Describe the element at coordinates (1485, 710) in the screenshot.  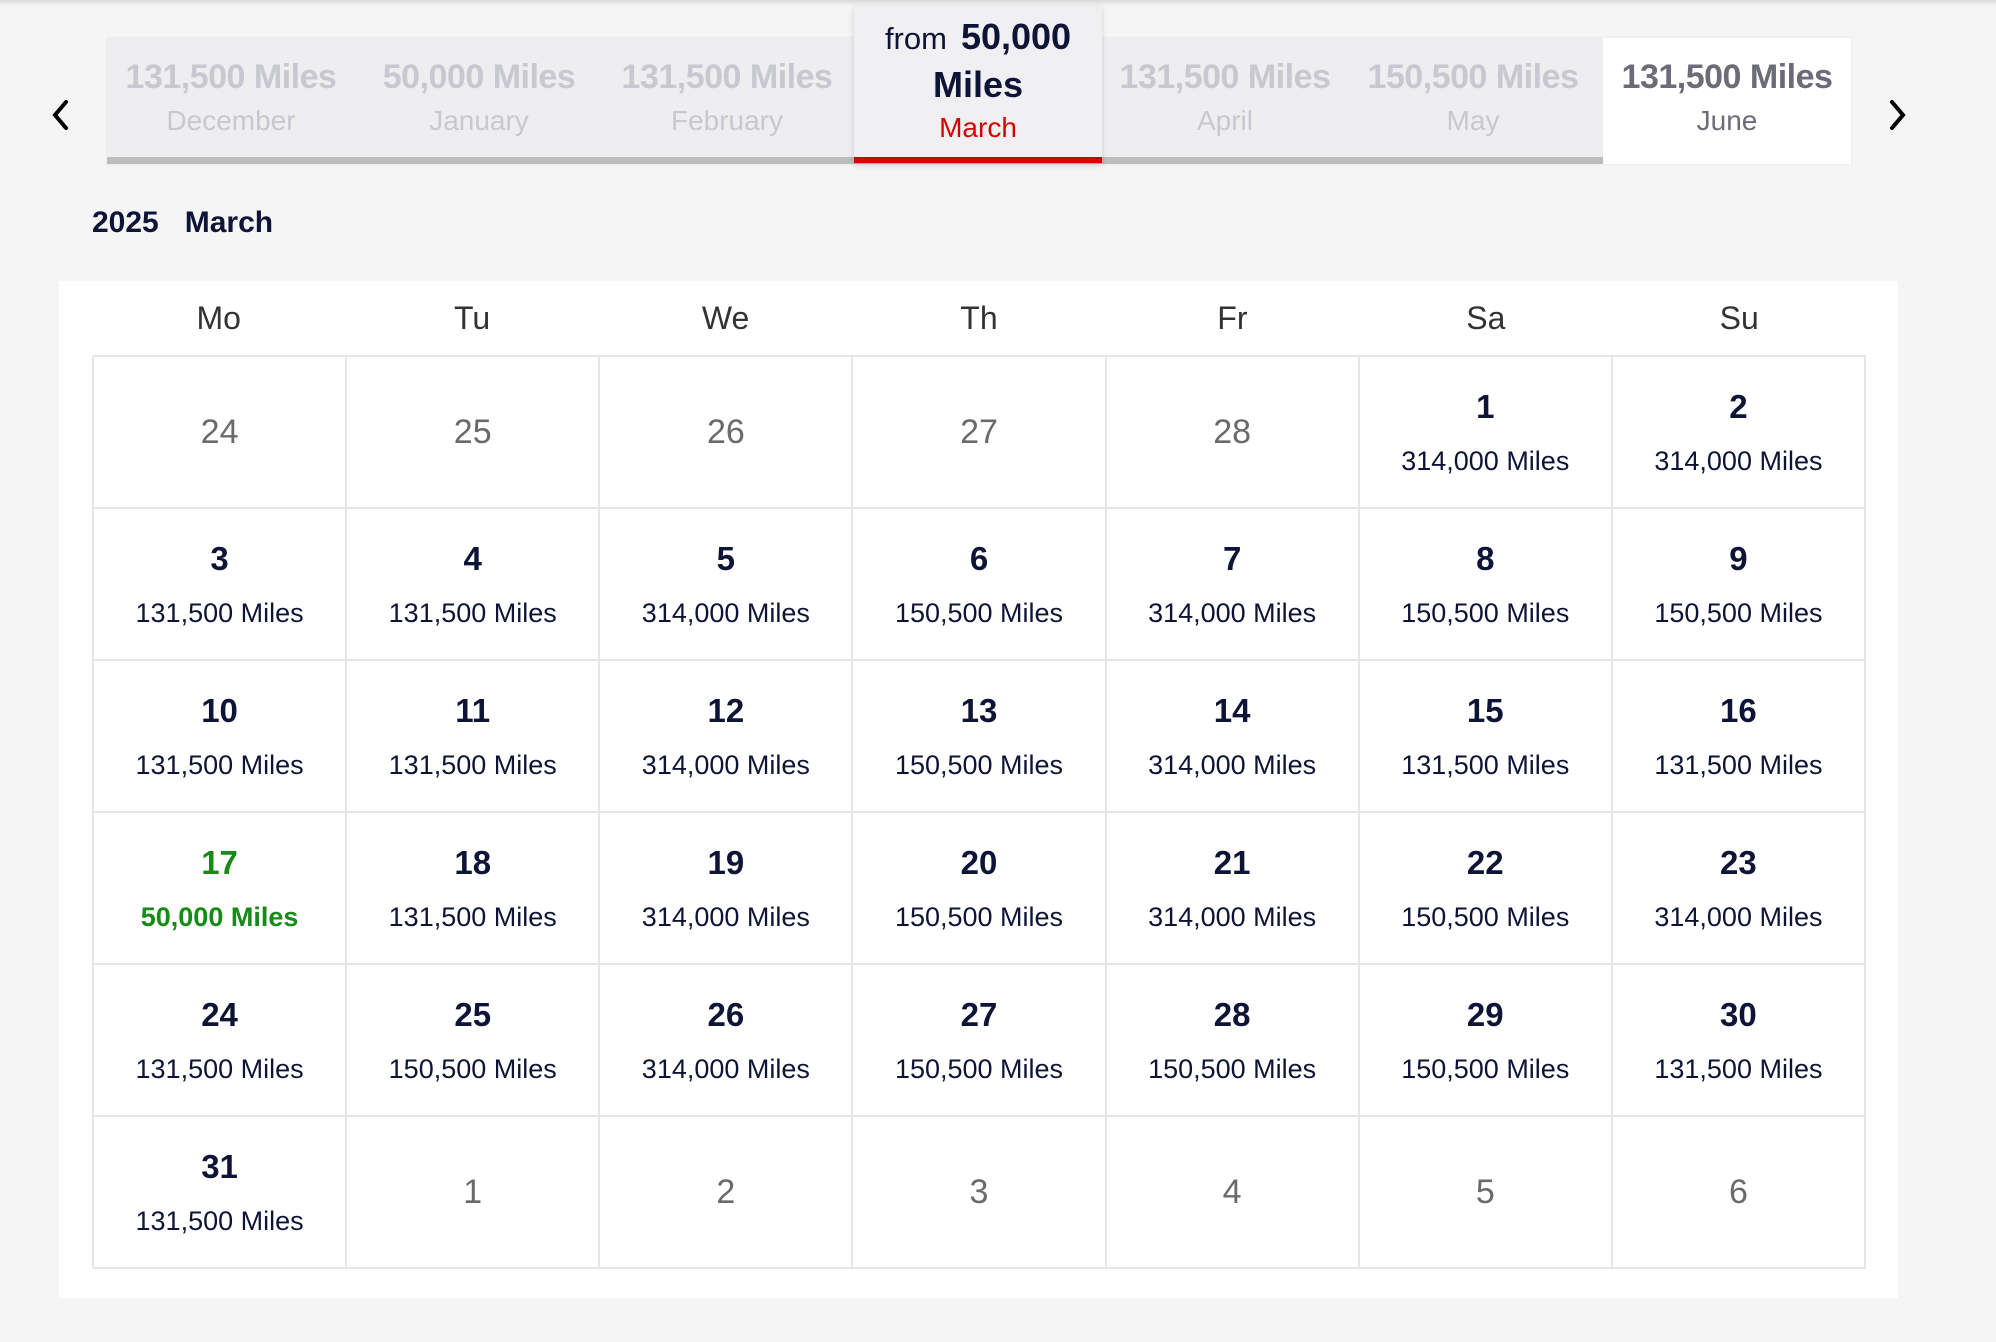
I see `day-number: 15` at that location.